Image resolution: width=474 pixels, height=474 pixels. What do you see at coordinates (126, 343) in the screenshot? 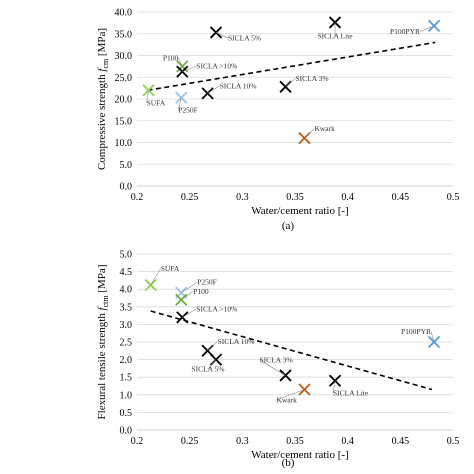
I see `y-tick-label: 2.5` at bounding box center [126, 343].